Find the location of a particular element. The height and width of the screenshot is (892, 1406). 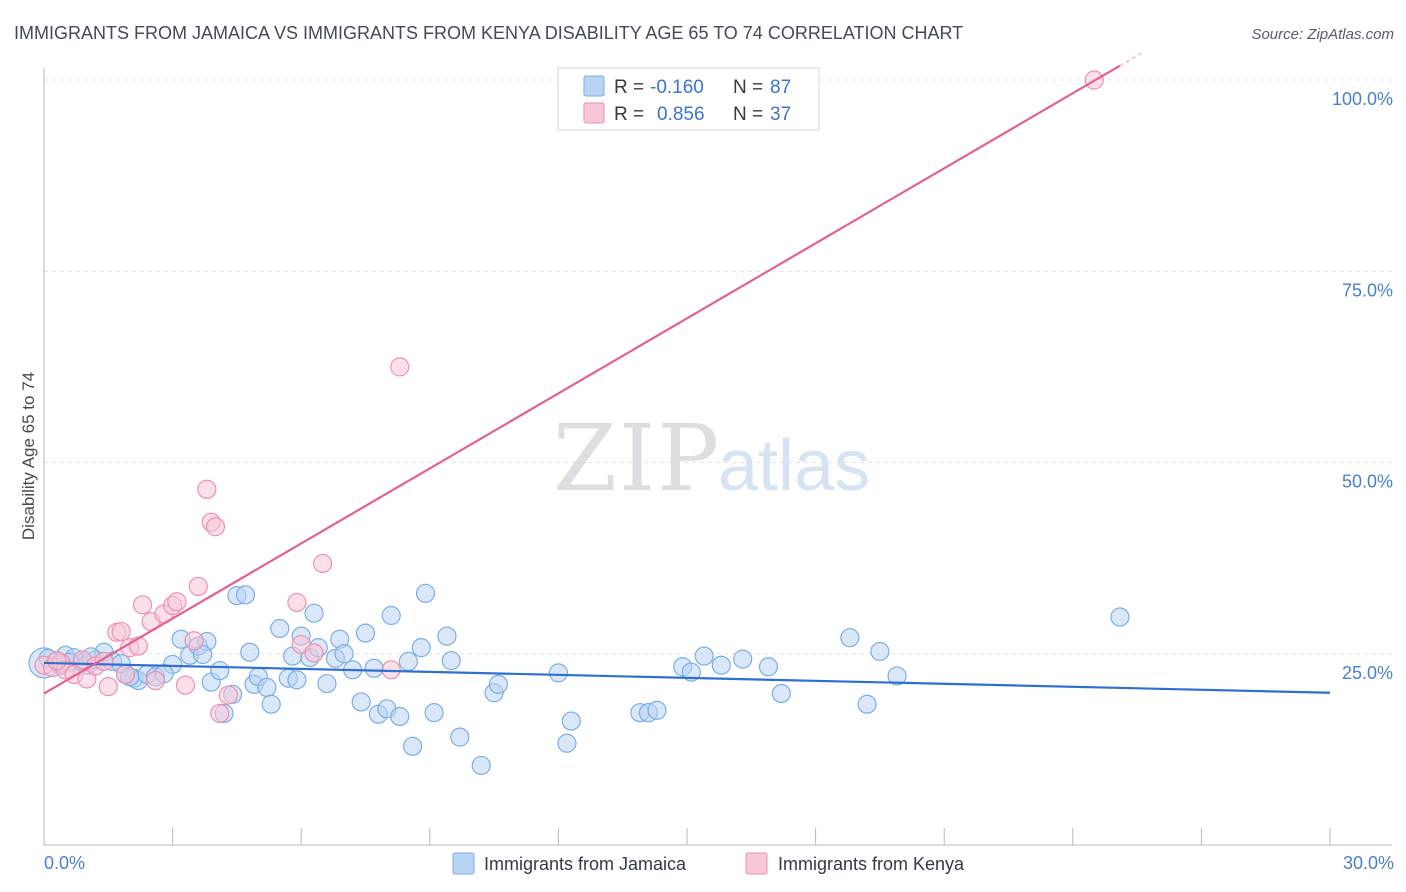

bottom-legend-swatch-jamaica is located at coordinates (463, 863).